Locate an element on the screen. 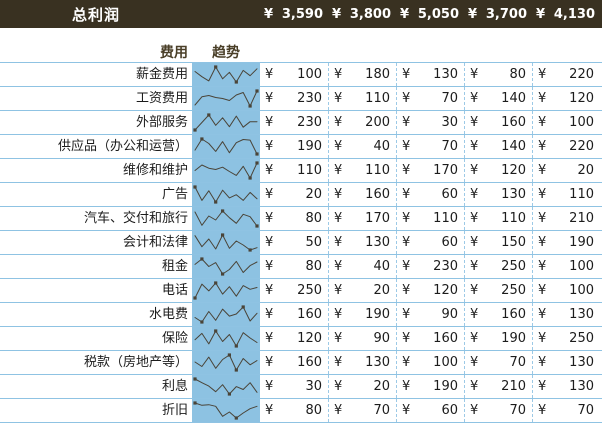 This screenshot has width=602, height=433. table-row: 租金 ¥80 ¥40 ¥230 ¥250 ¥100 is located at coordinates (301, 267).